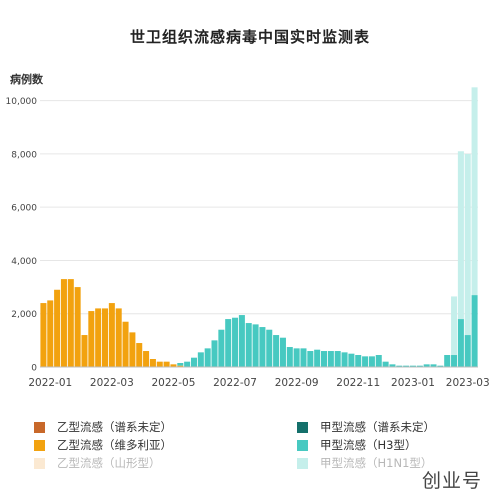 The width and height of the screenshot is (500, 500). What do you see at coordinates (468, 383) in the screenshot?
I see `x-tick-label: 2023-03` at bounding box center [468, 383].